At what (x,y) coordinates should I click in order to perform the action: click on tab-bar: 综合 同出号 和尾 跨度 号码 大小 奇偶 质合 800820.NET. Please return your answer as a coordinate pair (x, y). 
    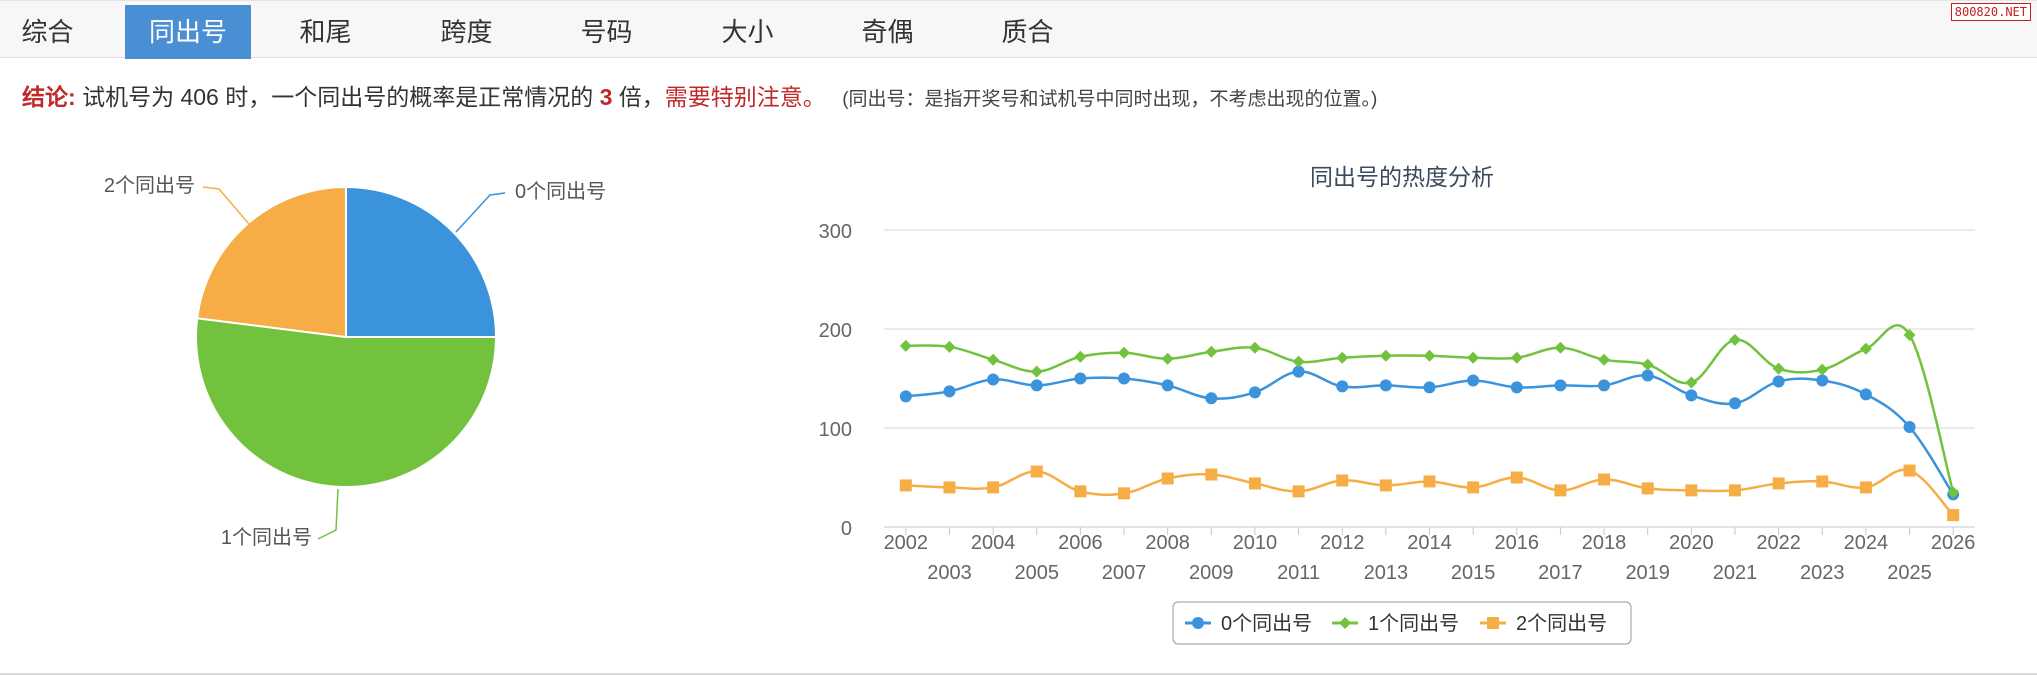
    Looking at the image, I should click on (1018, 29).